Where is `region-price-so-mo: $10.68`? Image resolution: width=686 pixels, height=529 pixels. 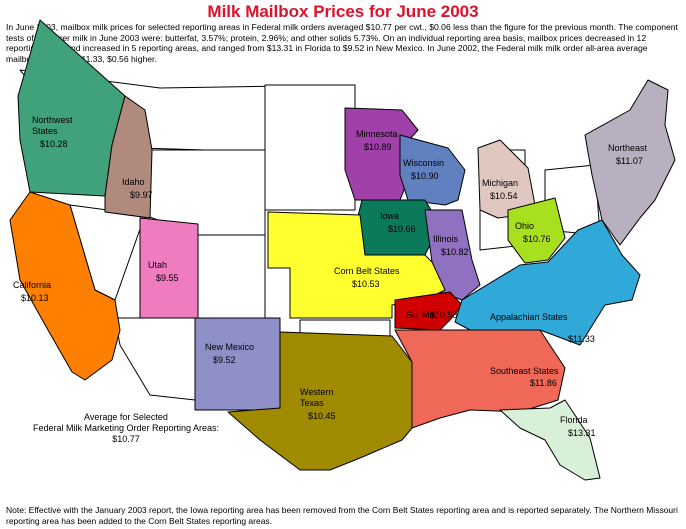
region-price-so-mo: $10.68 is located at coordinates (444, 315).